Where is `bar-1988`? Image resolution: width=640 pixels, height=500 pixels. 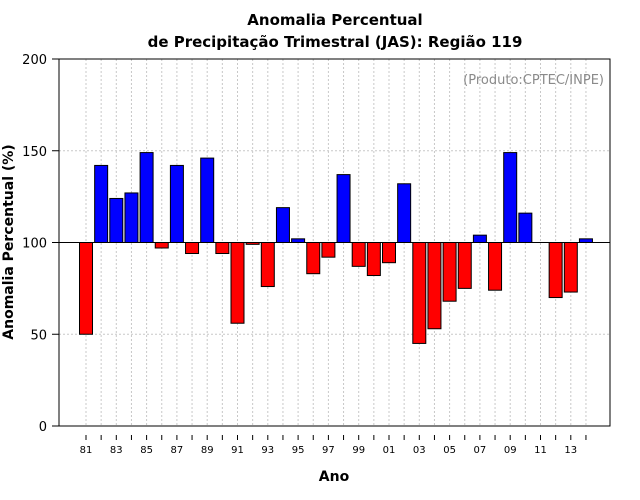 bar-1988 is located at coordinates (192, 248).